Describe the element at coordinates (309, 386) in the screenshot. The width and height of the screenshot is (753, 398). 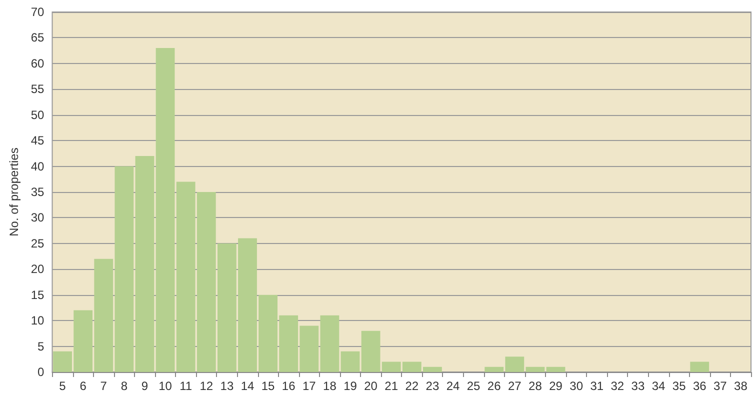
I see `x-tick-label: 17` at that location.